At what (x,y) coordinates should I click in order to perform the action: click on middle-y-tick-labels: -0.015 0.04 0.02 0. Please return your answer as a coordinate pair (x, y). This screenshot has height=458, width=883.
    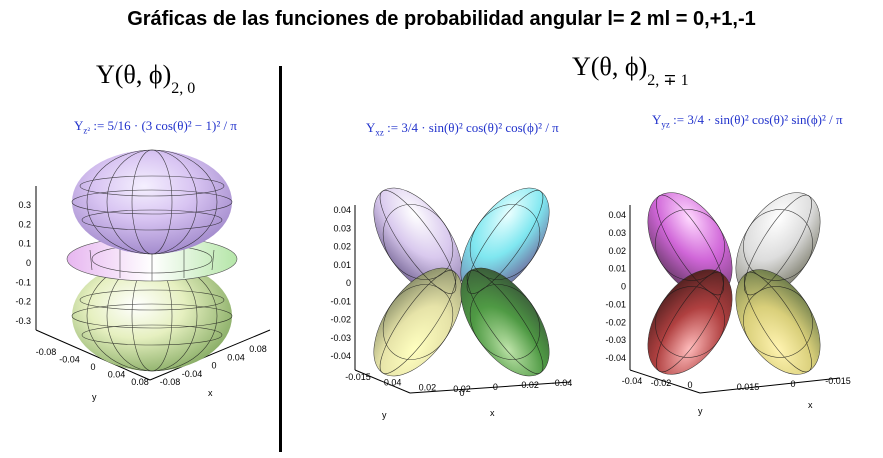
    Looking at the image, I should click on (404, 385).